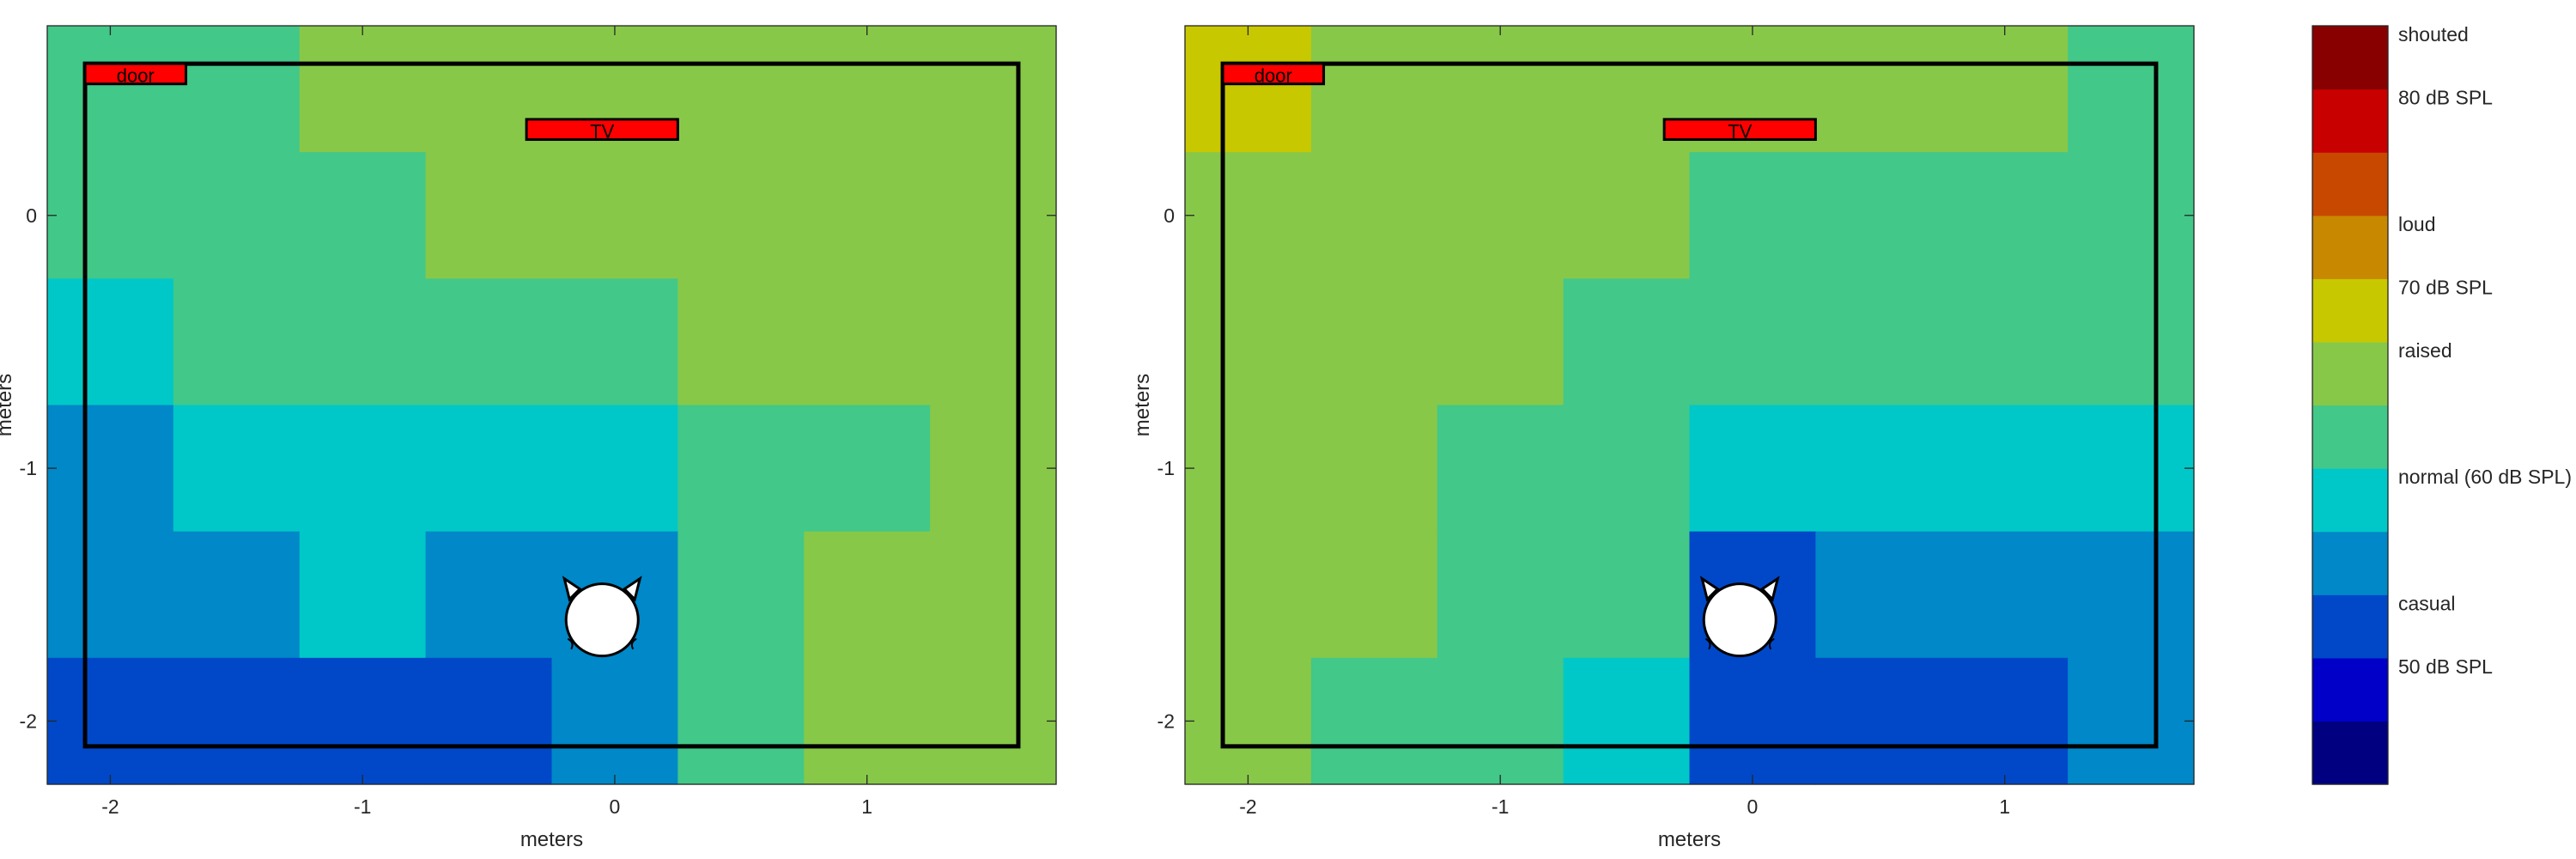 Image resolution: width=2576 pixels, height=859 pixels. I want to click on y-tick-label: -1, so click(1166, 468).